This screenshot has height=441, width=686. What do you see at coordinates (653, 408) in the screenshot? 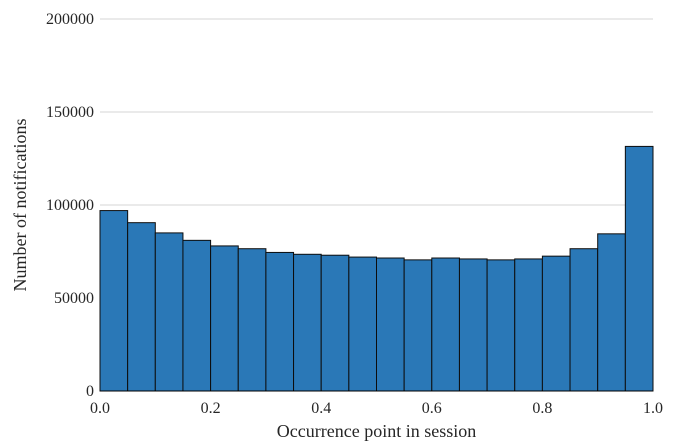
I see `x-tick-label: 1.0` at bounding box center [653, 408].